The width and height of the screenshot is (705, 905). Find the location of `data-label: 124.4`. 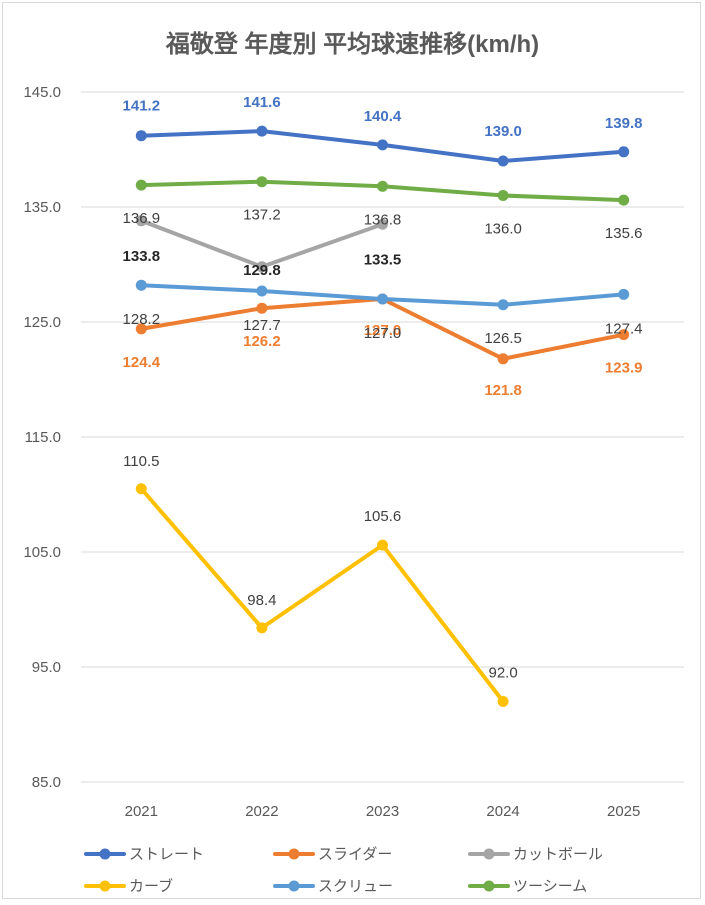

data-label: 124.4 is located at coordinates (142, 362).